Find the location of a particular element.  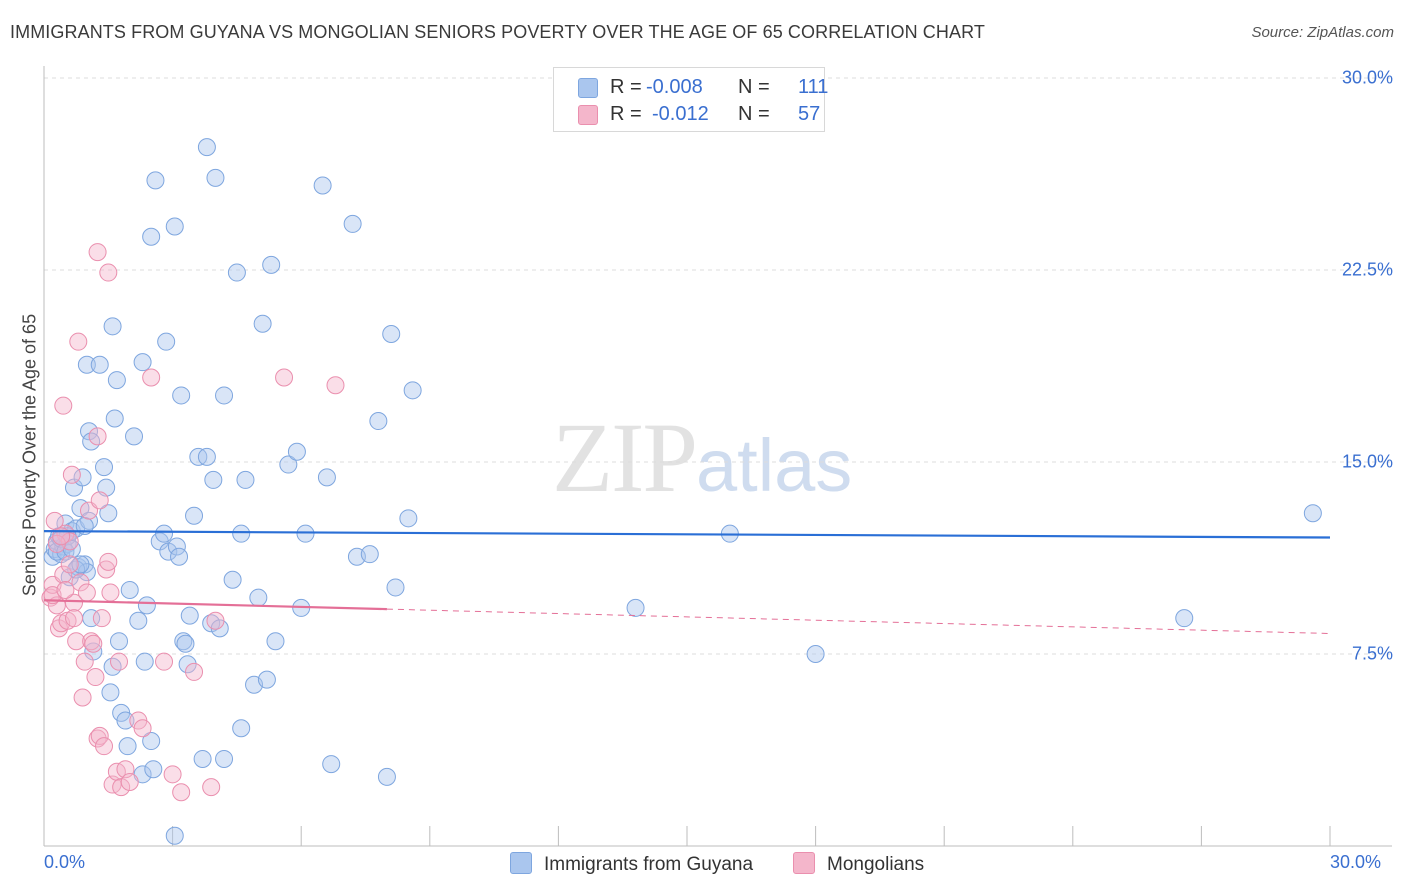

bottom-legend-guyana: Immigrants from Guyana is located at coordinates (631, 864).